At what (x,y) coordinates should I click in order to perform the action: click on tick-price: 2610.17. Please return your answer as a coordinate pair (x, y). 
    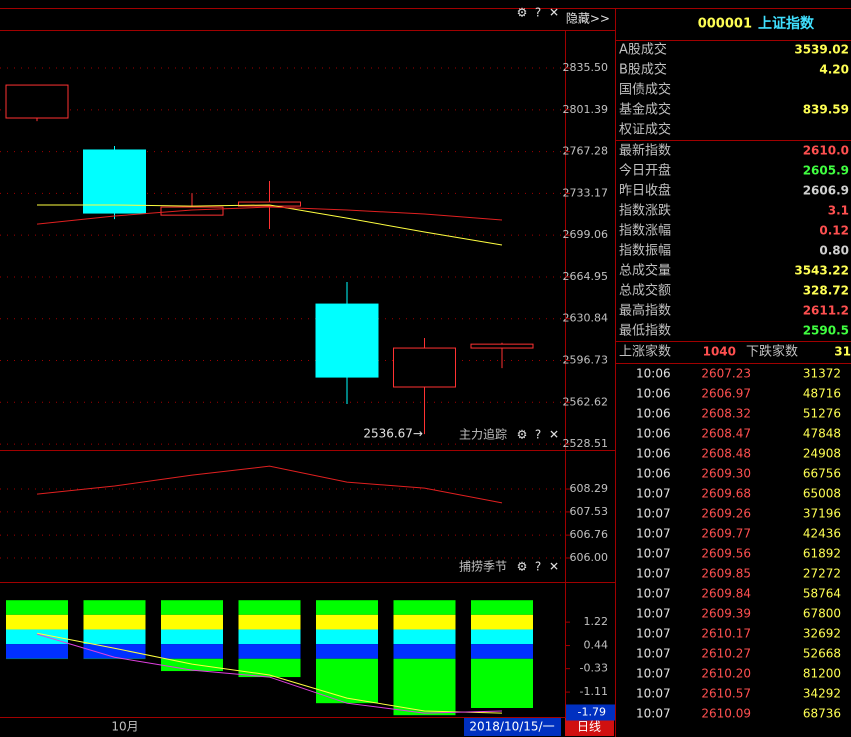
    Looking at the image, I should click on (726, 634).